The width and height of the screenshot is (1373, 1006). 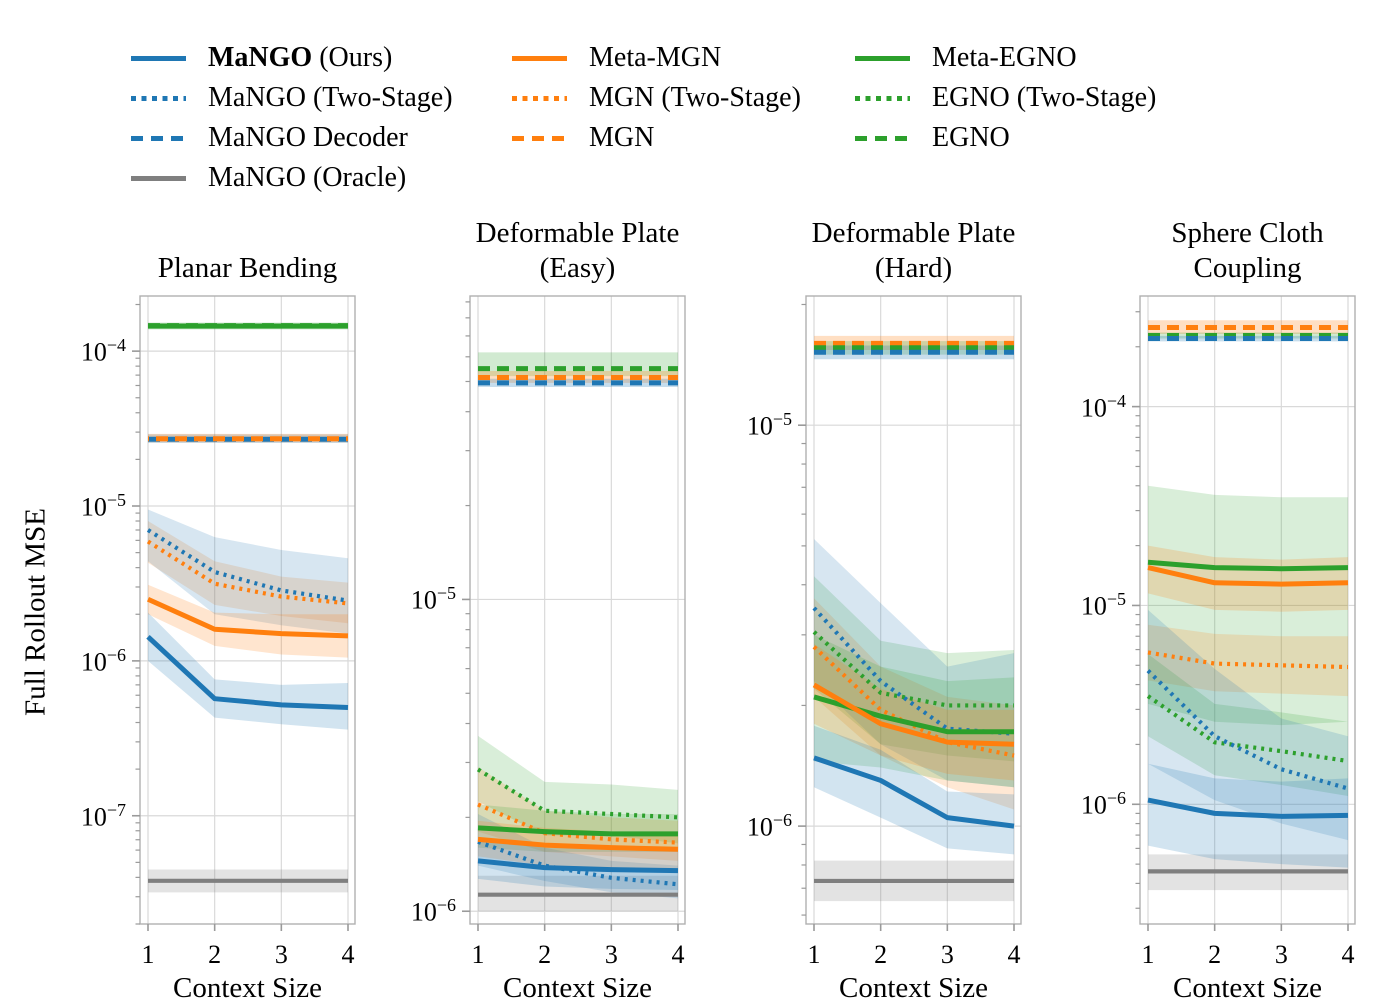 I want to click on chart-title-2: Deformable Plate (Hard), so click(x=913, y=250).